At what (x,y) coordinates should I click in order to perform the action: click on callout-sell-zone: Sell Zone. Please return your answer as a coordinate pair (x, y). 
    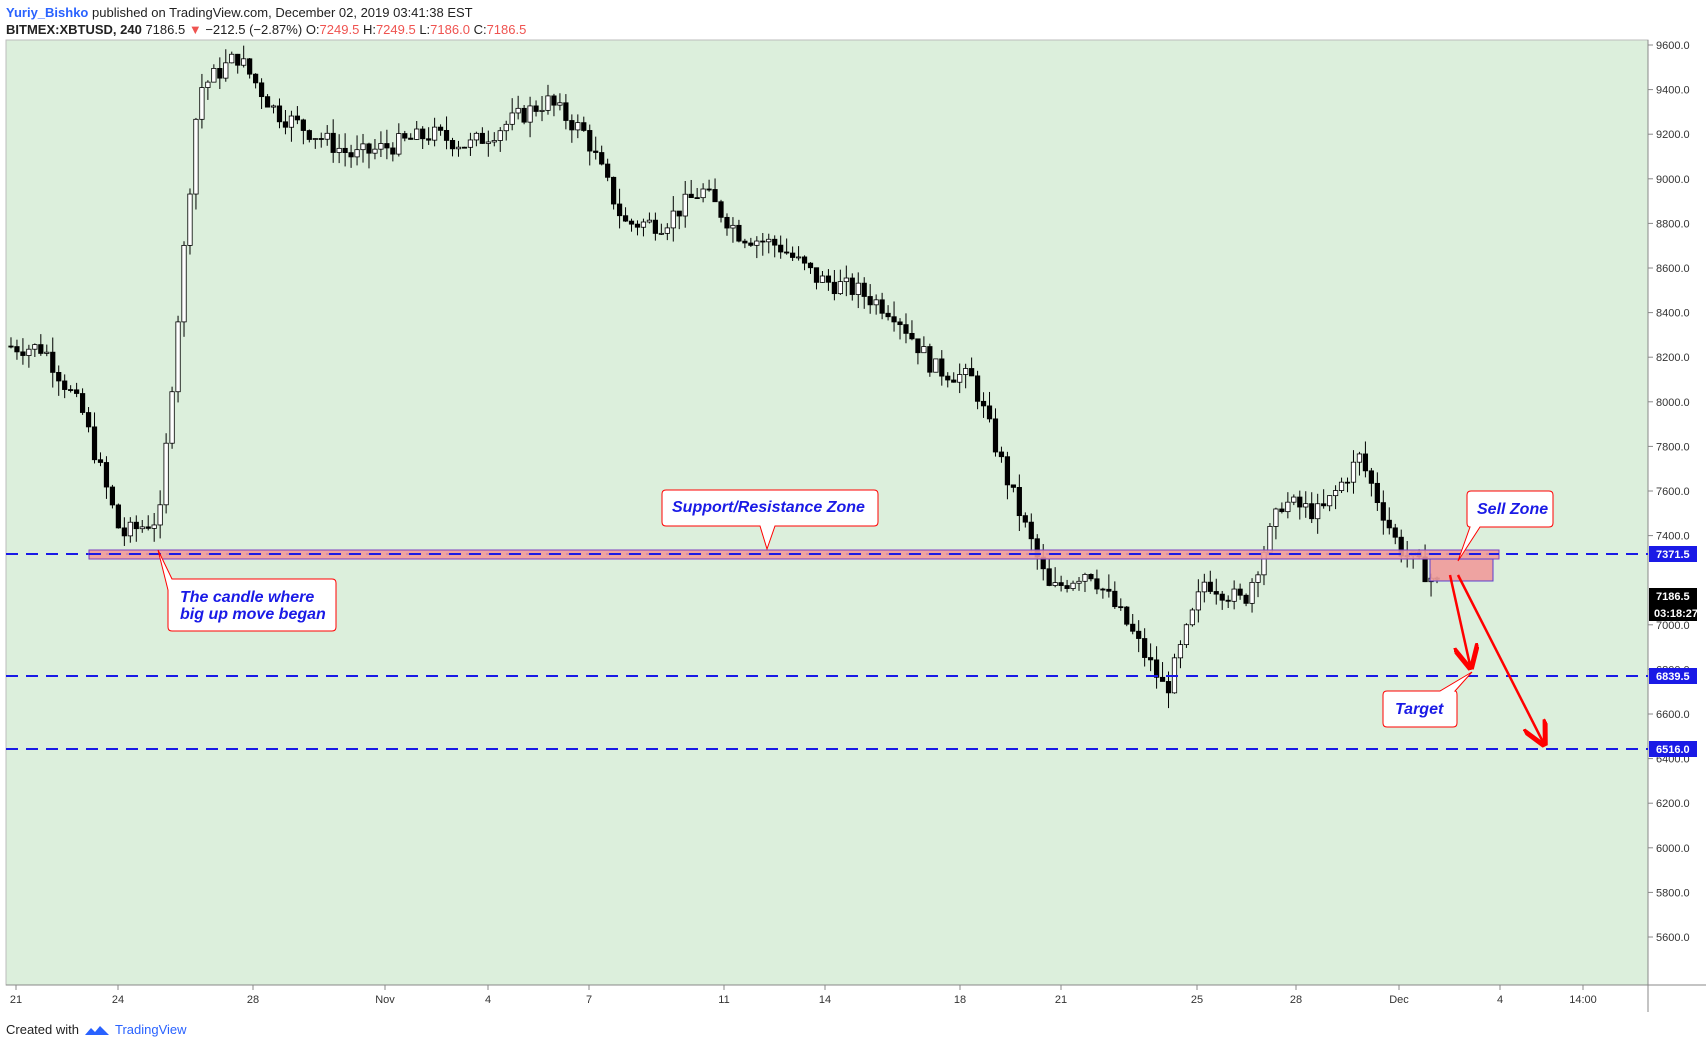
    Looking at the image, I should click on (1505, 526).